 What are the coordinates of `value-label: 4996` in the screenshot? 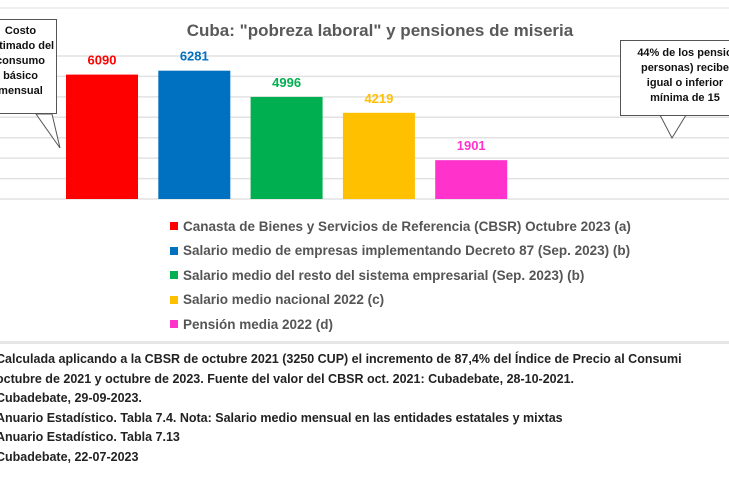 It's located at (286, 82).